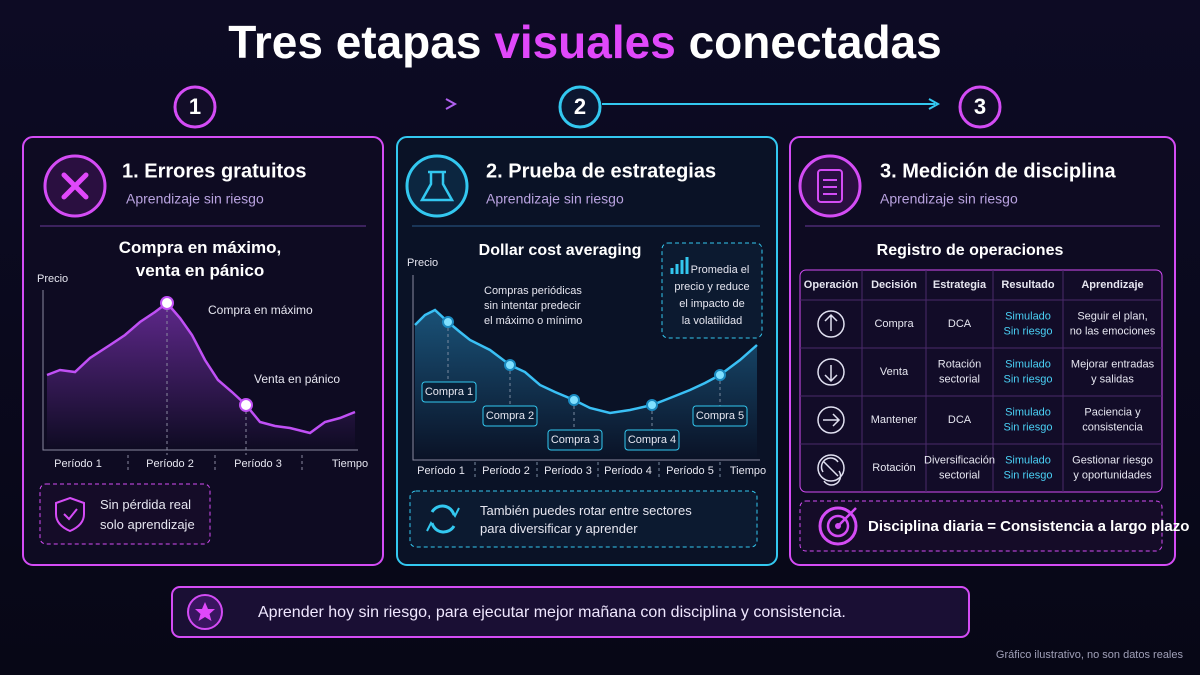 The image size is (1200, 675). I want to click on label: Compra en máximo,, so click(200, 247).